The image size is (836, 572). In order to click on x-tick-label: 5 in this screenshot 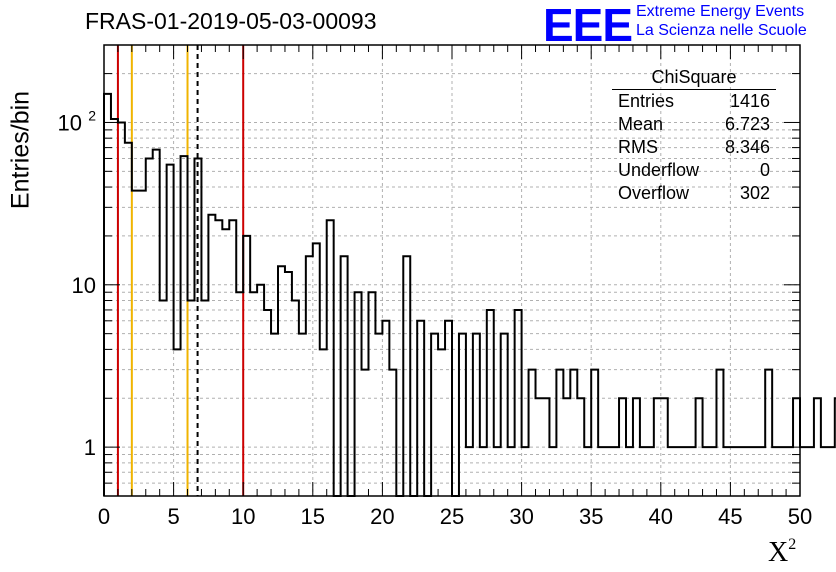, I will do `click(173, 516)`.